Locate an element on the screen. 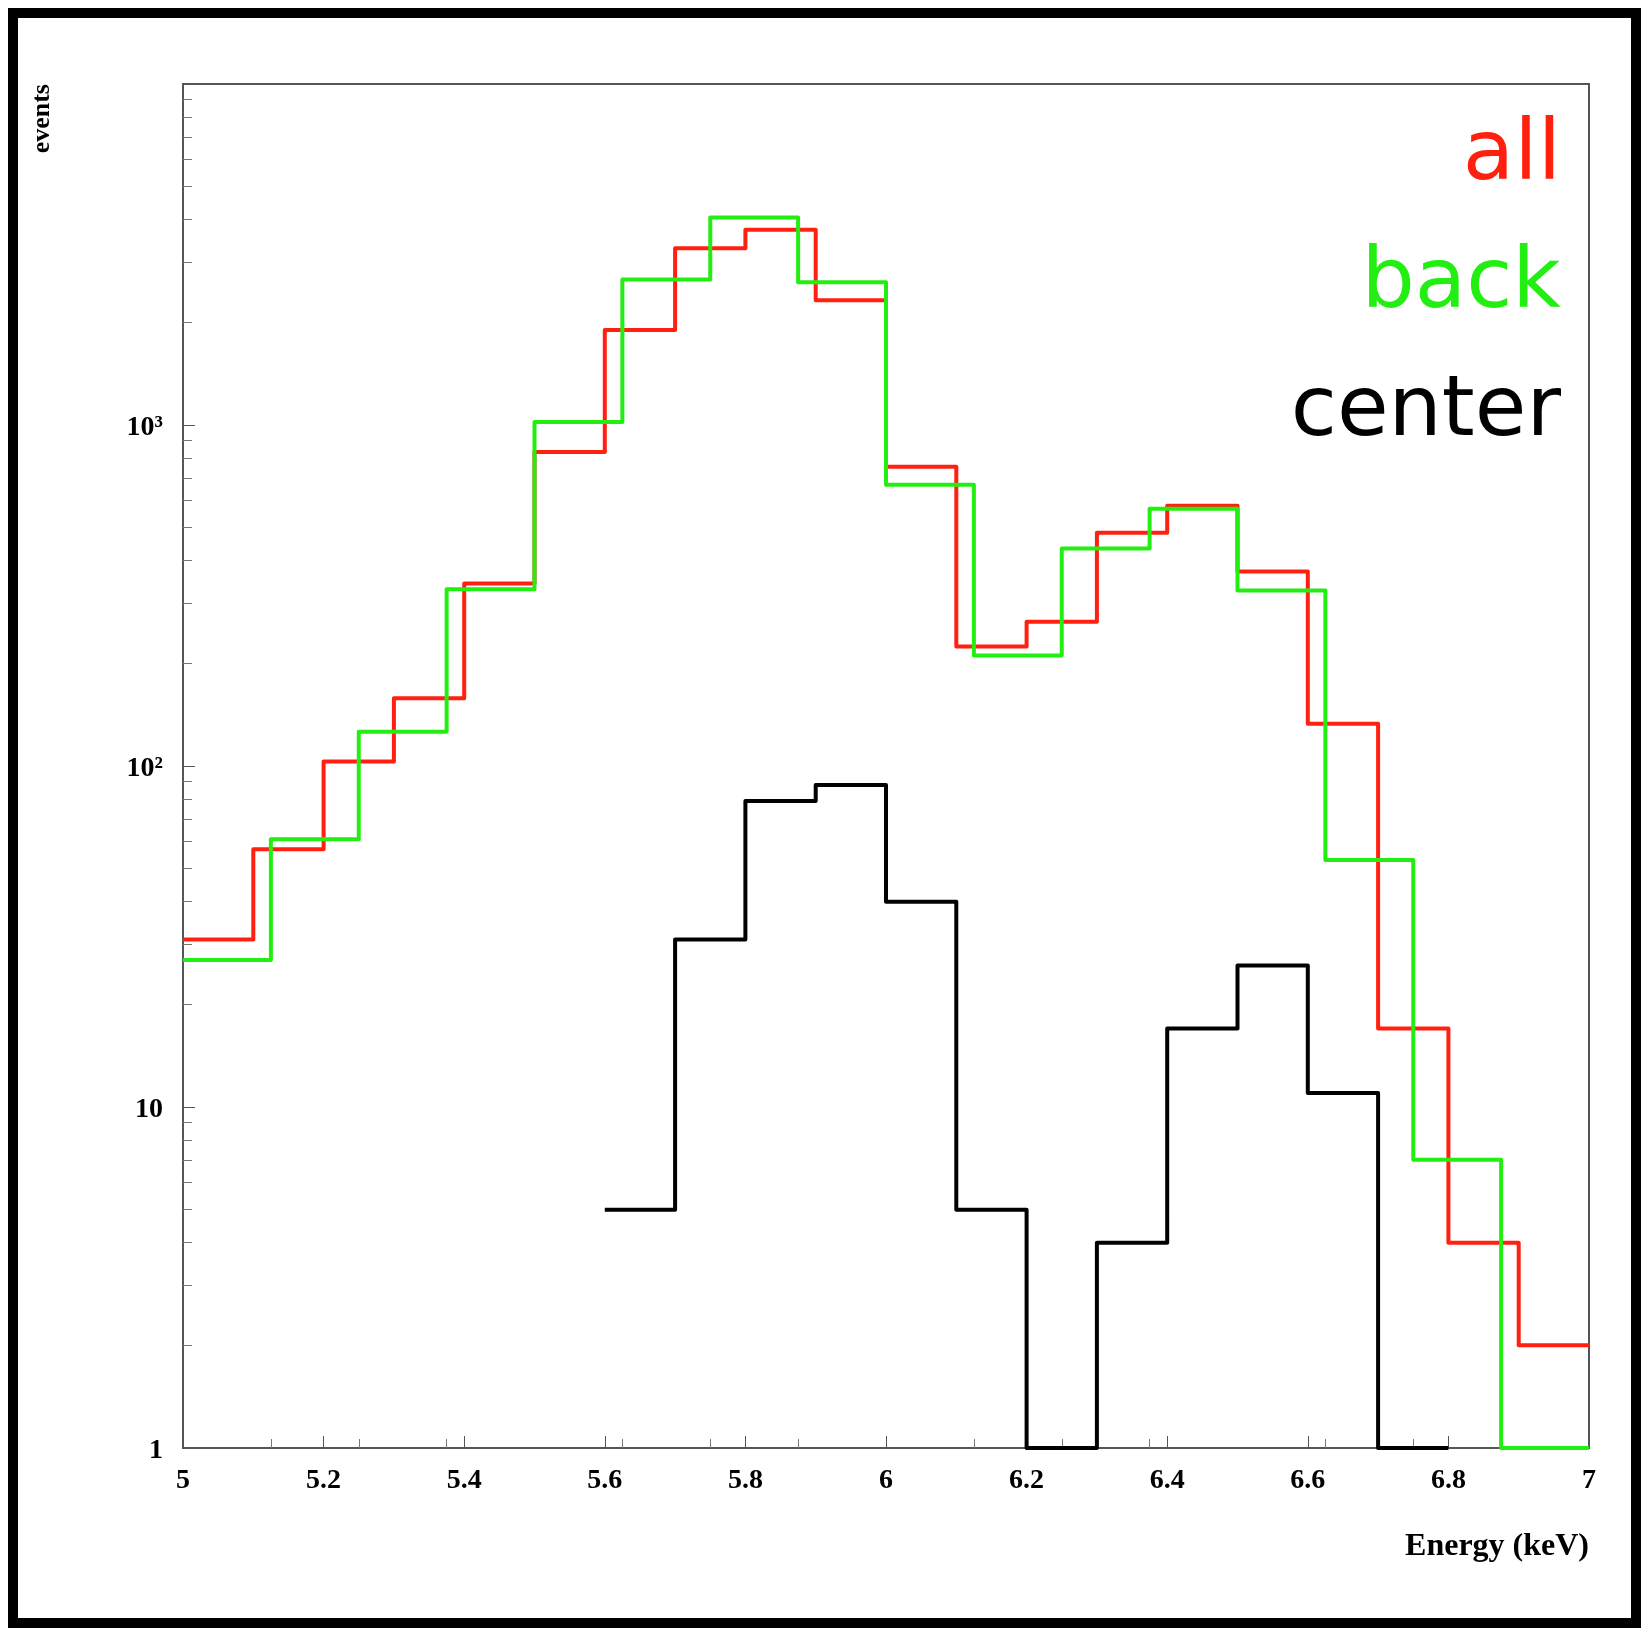 The height and width of the screenshot is (1638, 1649). text: center is located at coordinates (1426, 406).